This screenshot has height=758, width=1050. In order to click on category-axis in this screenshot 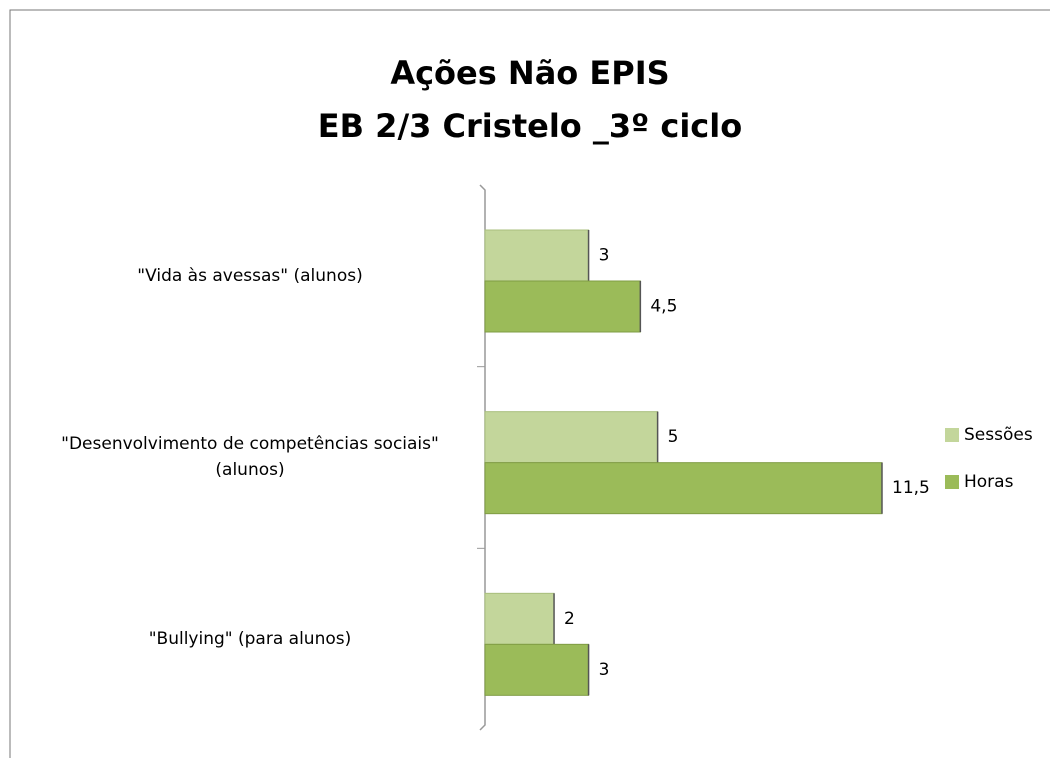, I will do `click(482, 457)`.